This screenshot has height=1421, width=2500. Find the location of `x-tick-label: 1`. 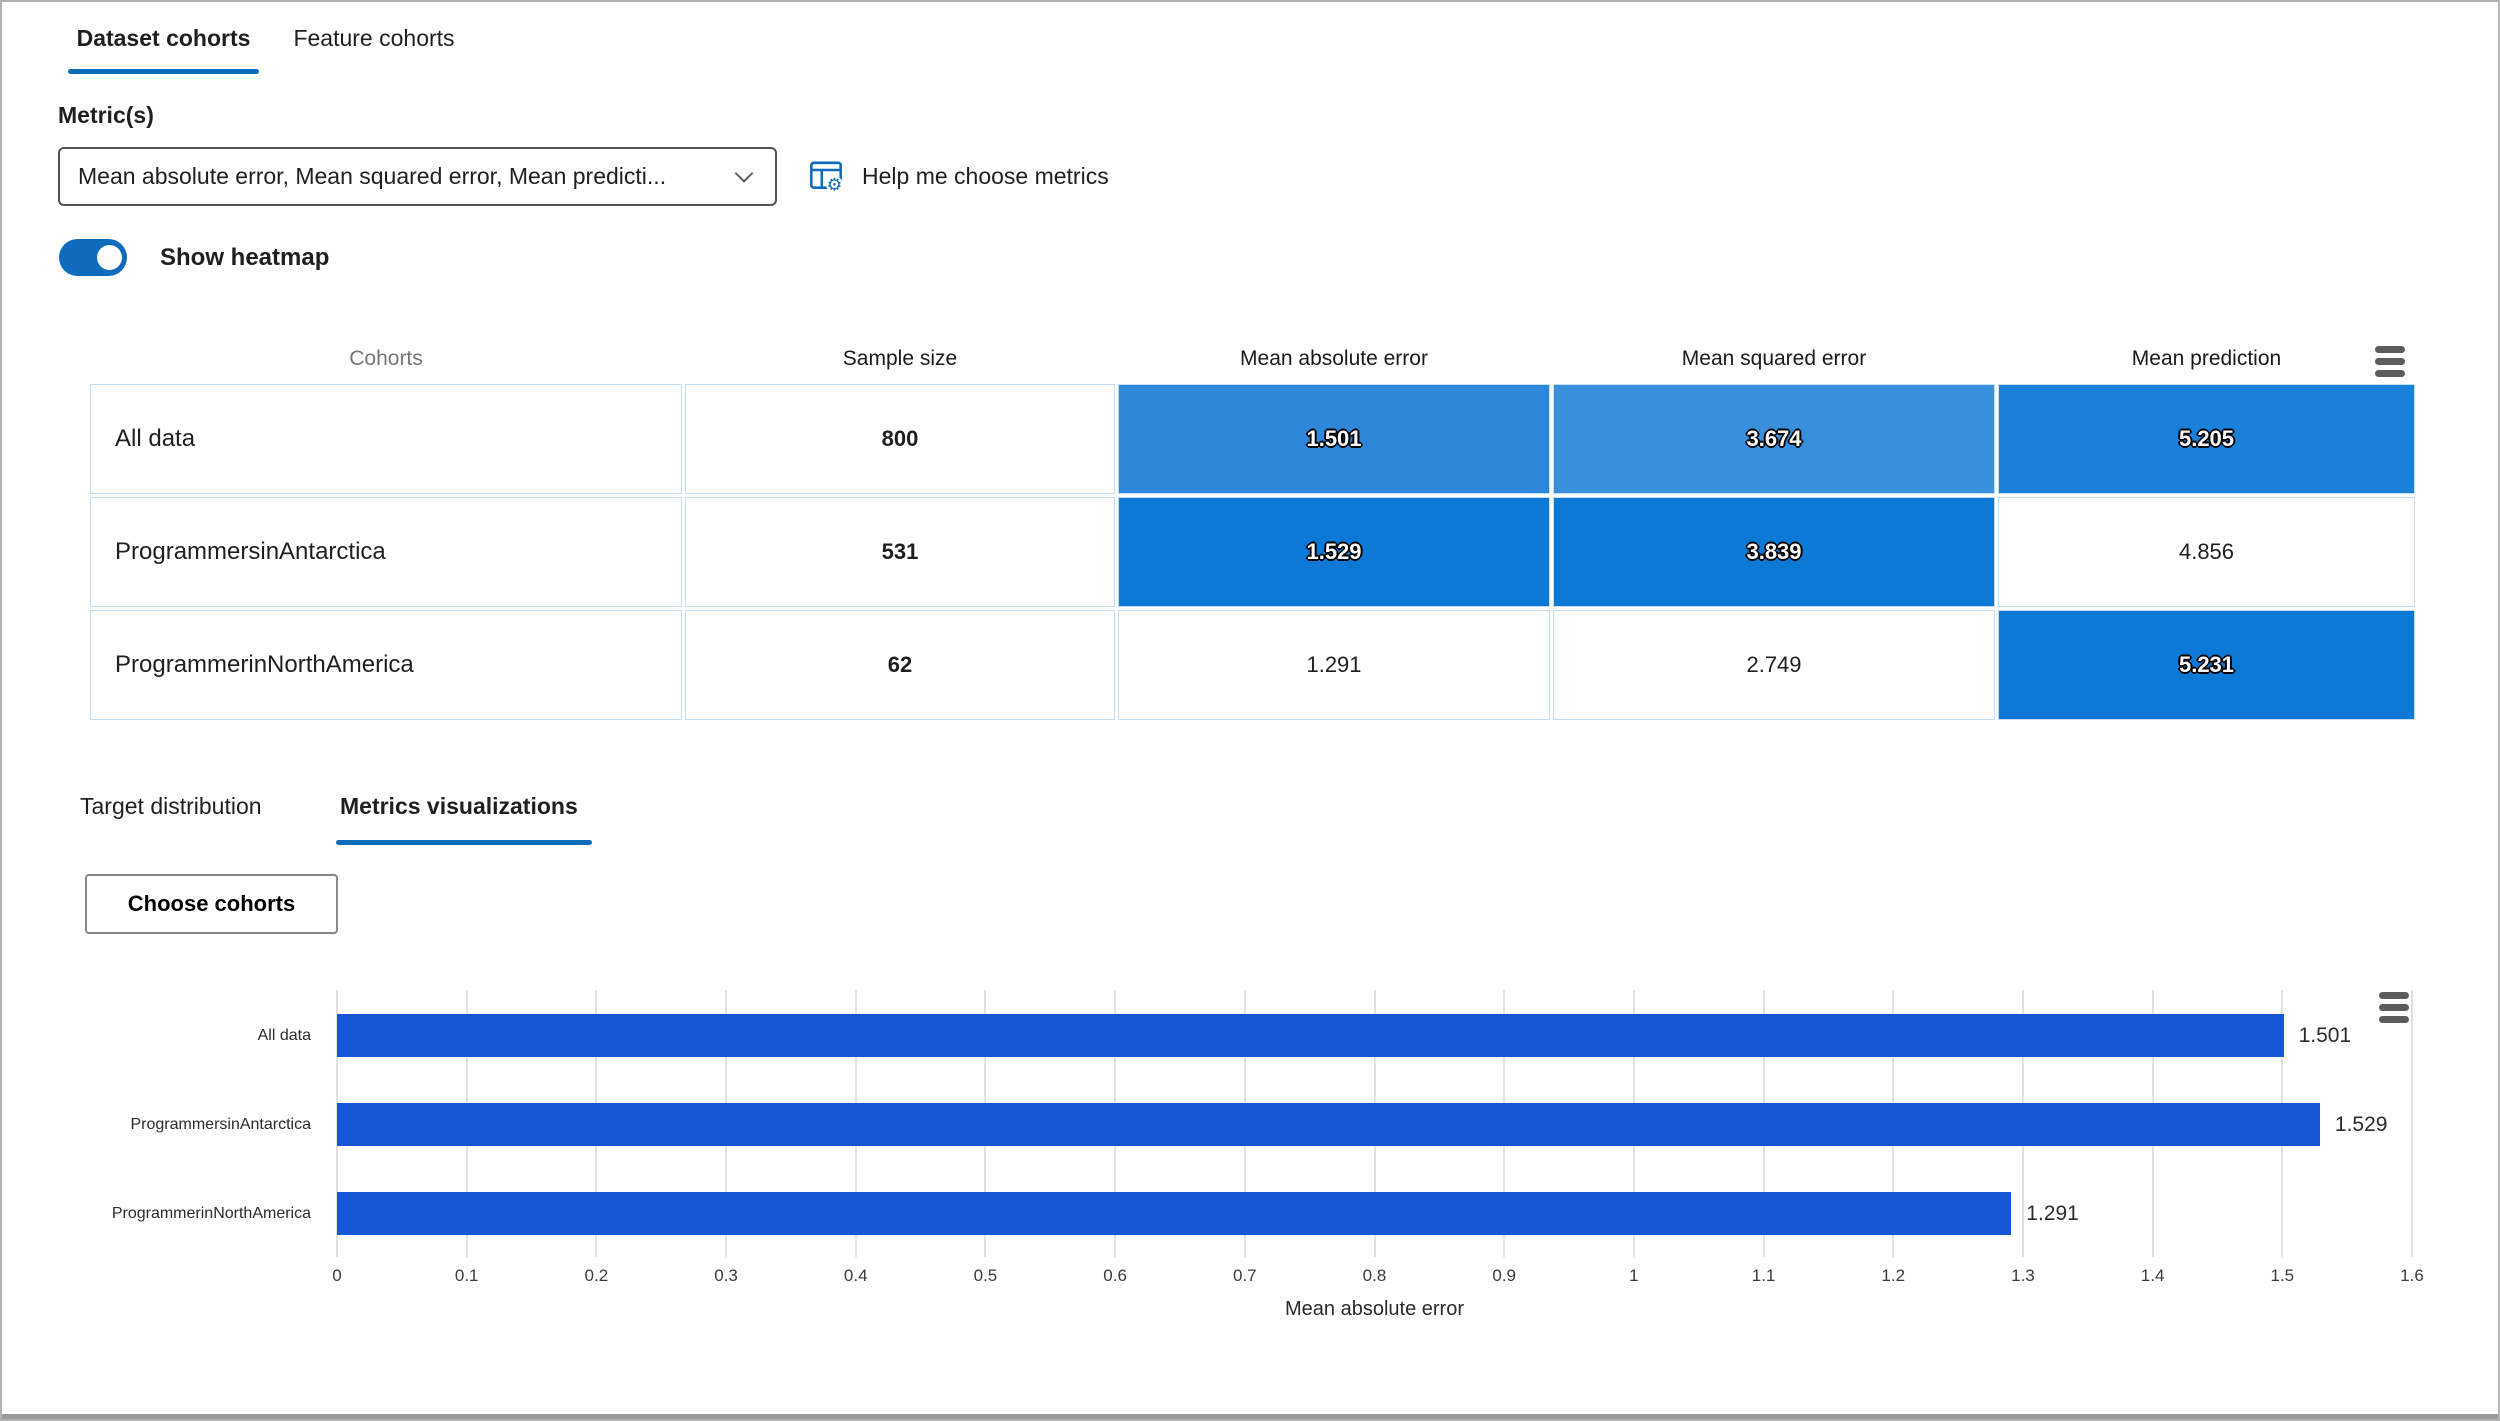

x-tick-label: 1 is located at coordinates (1634, 1275).